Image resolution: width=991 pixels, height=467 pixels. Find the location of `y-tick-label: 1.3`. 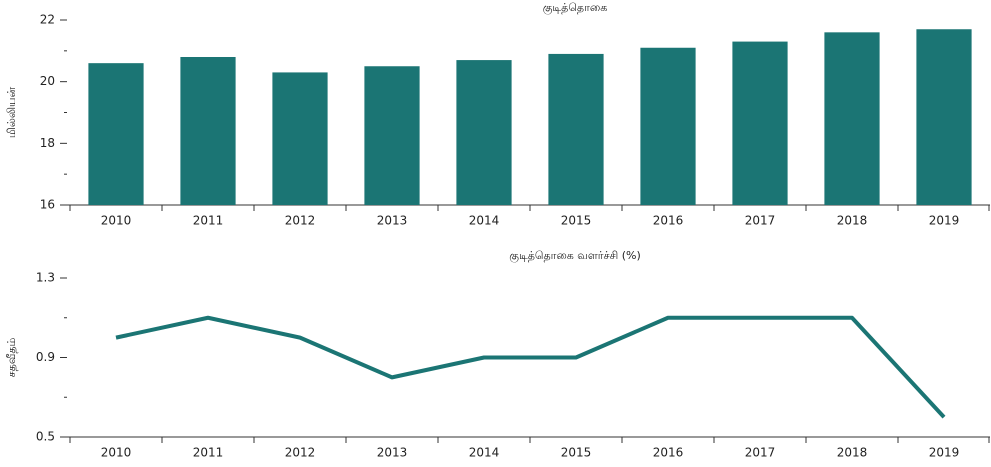

y-tick-label: 1.3 is located at coordinates (45, 278).